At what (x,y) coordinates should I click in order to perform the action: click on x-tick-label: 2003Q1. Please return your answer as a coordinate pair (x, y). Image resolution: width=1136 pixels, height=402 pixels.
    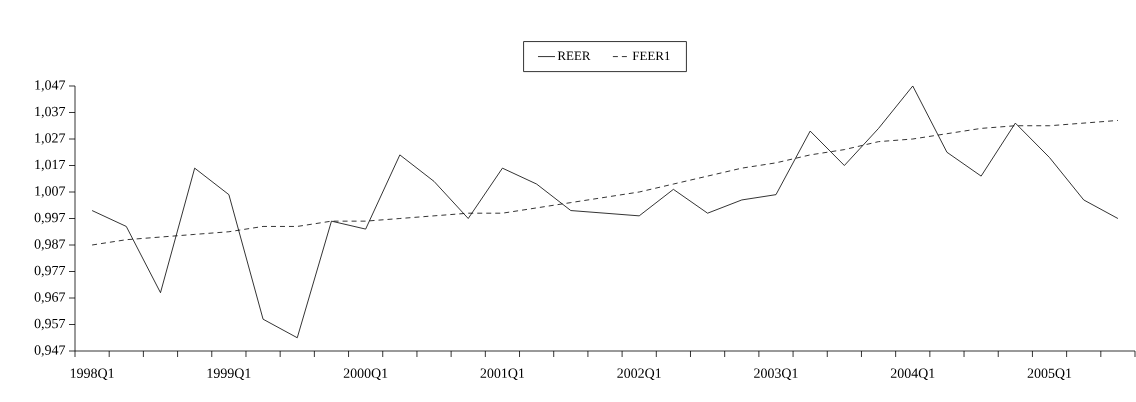
    Looking at the image, I should click on (776, 374).